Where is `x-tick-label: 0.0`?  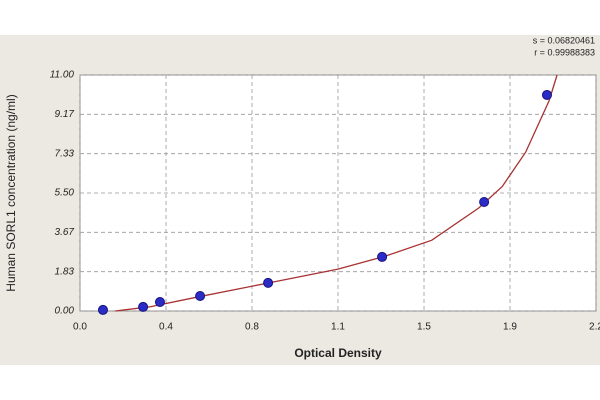
x-tick-label: 0.0 is located at coordinates (80, 327).